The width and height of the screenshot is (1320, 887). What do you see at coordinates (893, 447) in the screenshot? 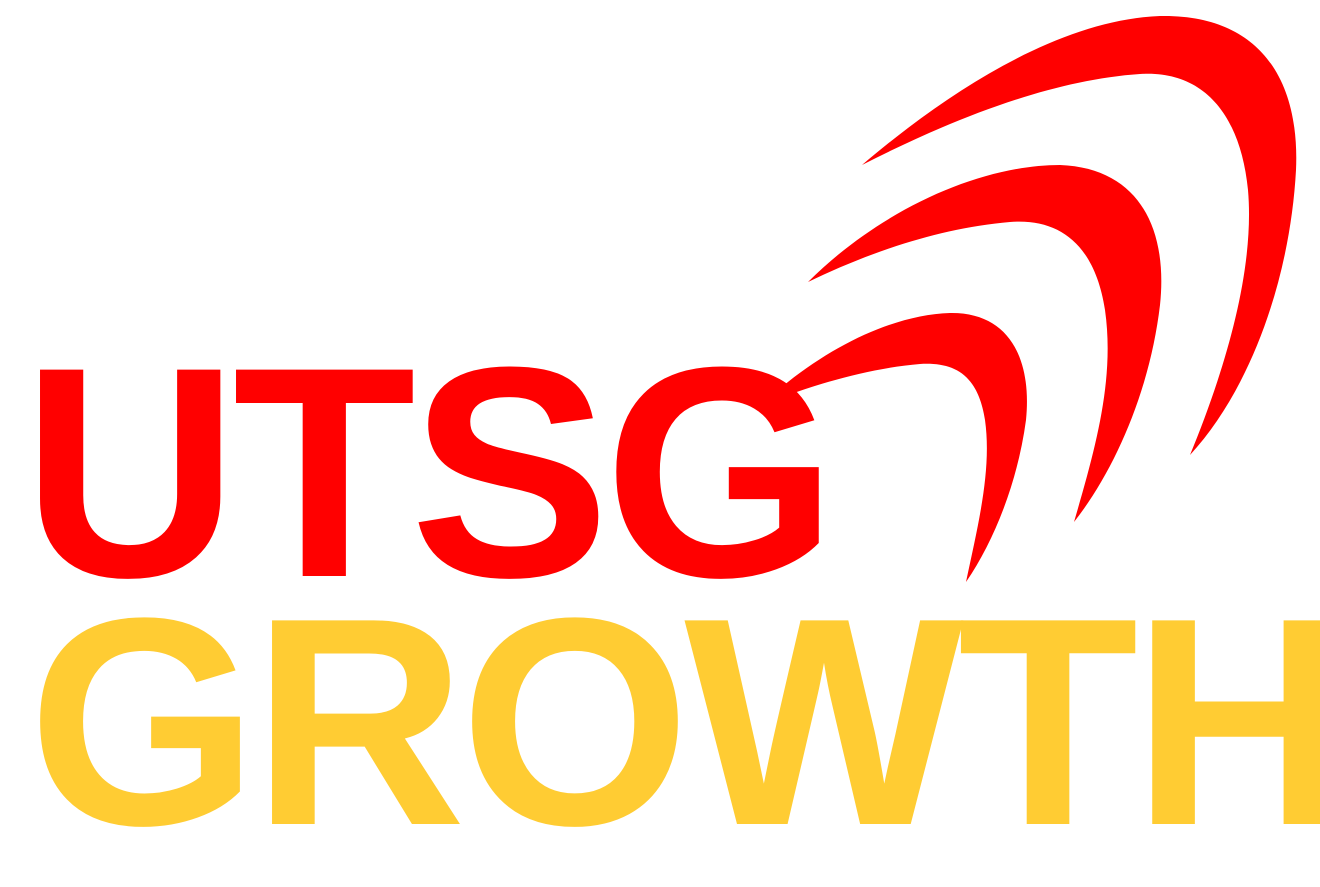
I see `signal-arc-inner` at bounding box center [893, 447].